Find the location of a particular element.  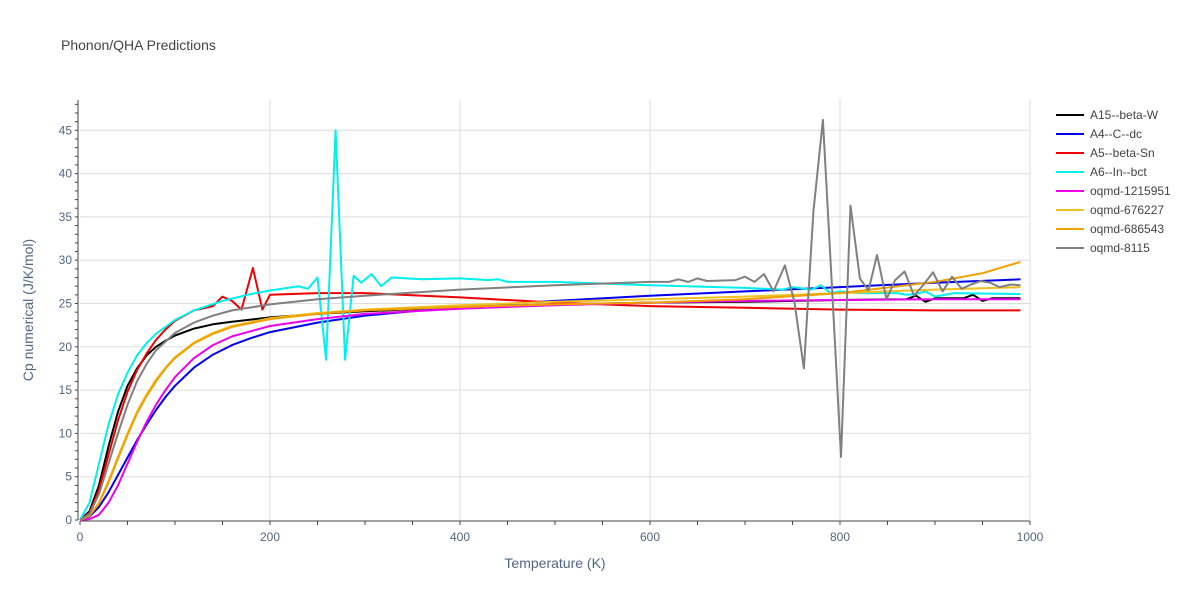

y-tick-label: 5 is located at coordinates (68, 477).